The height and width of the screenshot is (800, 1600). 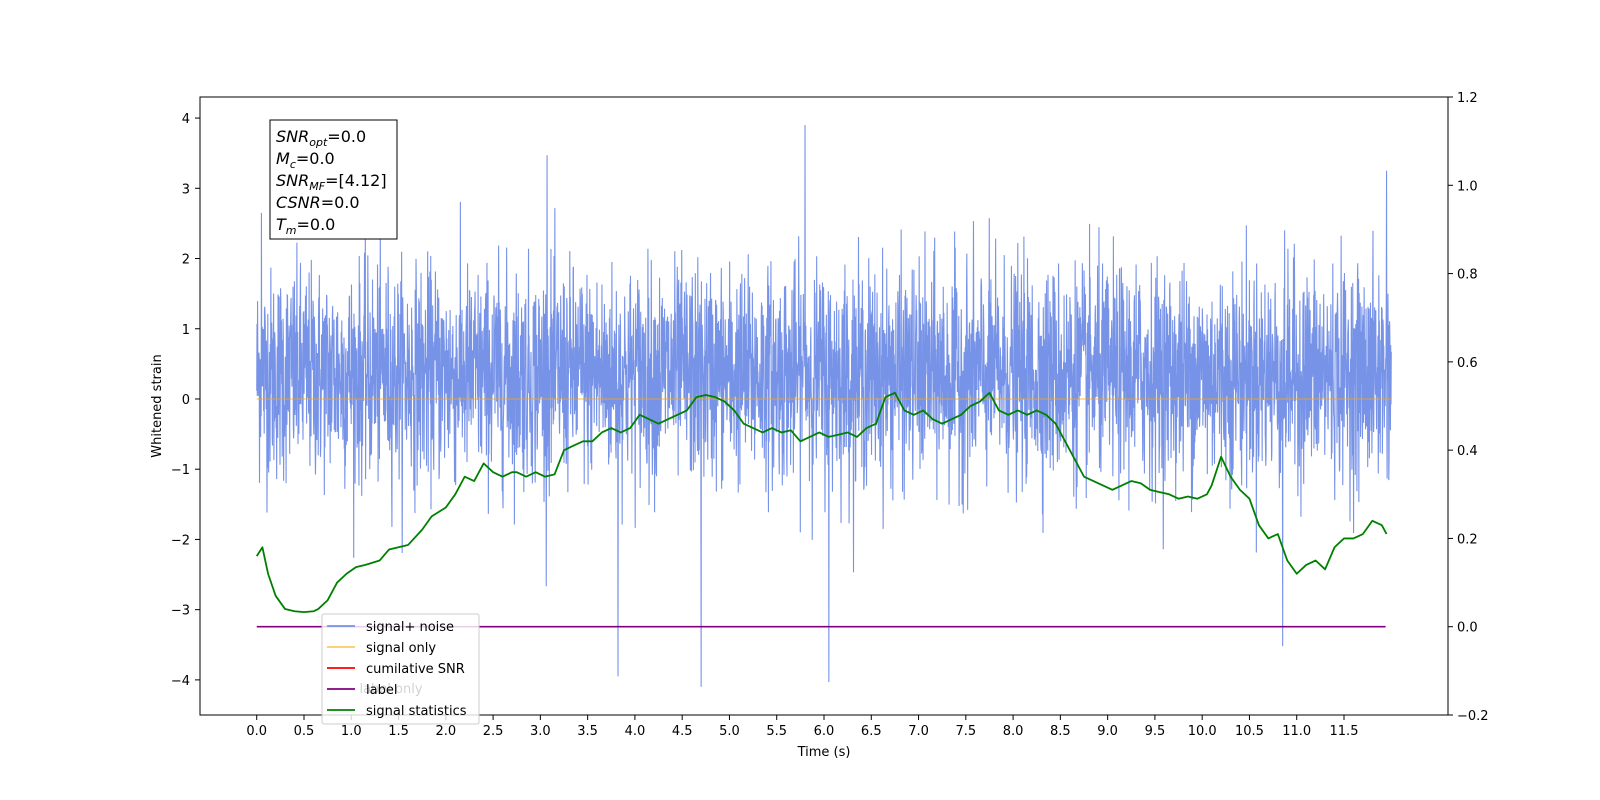 What do you see at coordinates (1202, 731) in the screenshot?
I see `x-tick-label: 10.0` at bounding box center [1202, 731].